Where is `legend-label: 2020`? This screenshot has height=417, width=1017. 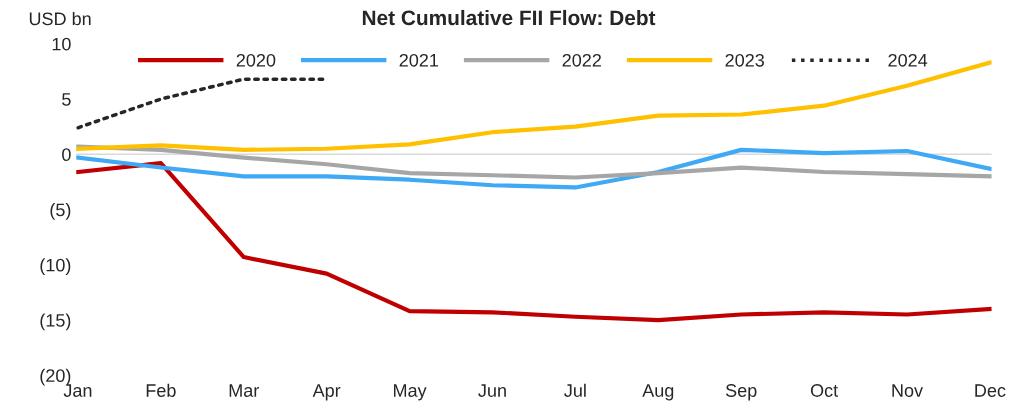 legend-label: 2020 is located at coordinates (256, 60).